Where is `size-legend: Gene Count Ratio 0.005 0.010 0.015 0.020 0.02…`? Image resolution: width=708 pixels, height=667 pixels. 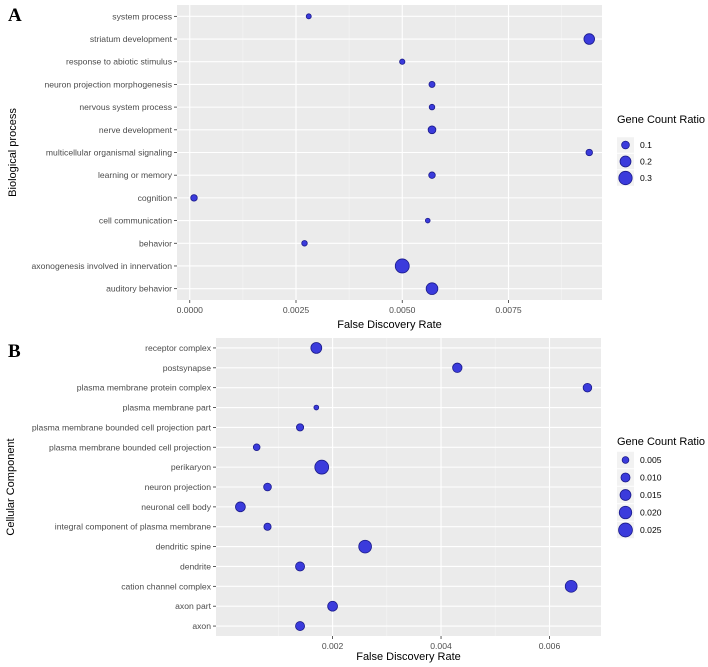
size-legend: Gene Count Ratio 0.005 0.010 0.015 0.020 0.02… is located at coordinates (661, 487).